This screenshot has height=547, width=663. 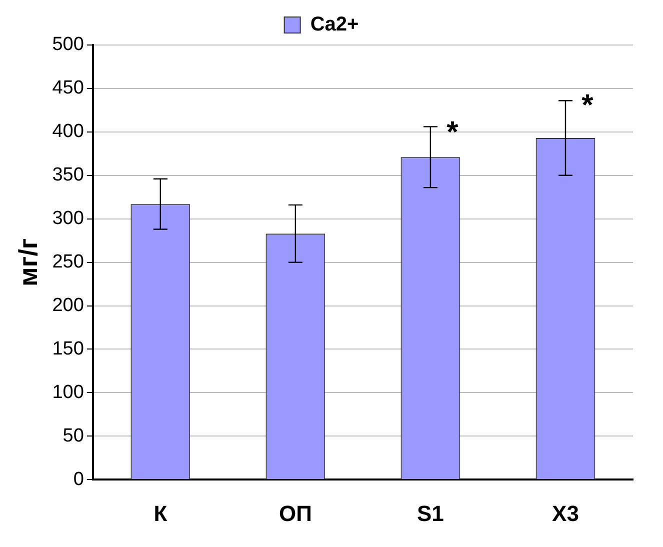 I want to click on legend-label: Ca2+, so click(x=334, y=25).